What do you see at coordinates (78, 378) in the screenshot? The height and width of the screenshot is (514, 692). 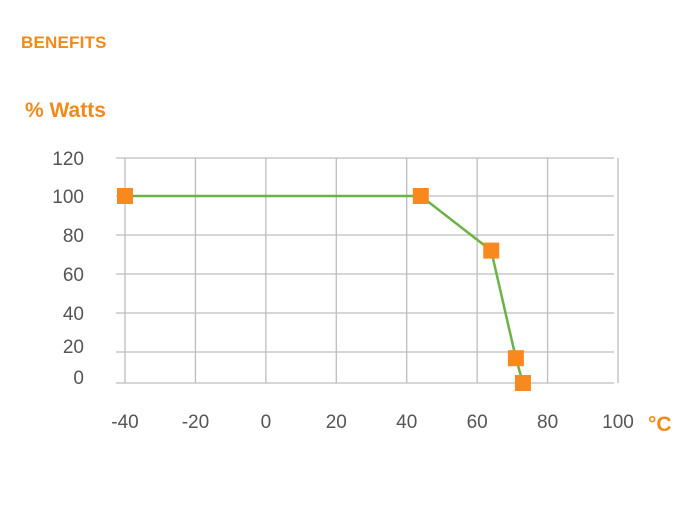 I see `y-tick-label: 0` at bounding box center [78, 378].